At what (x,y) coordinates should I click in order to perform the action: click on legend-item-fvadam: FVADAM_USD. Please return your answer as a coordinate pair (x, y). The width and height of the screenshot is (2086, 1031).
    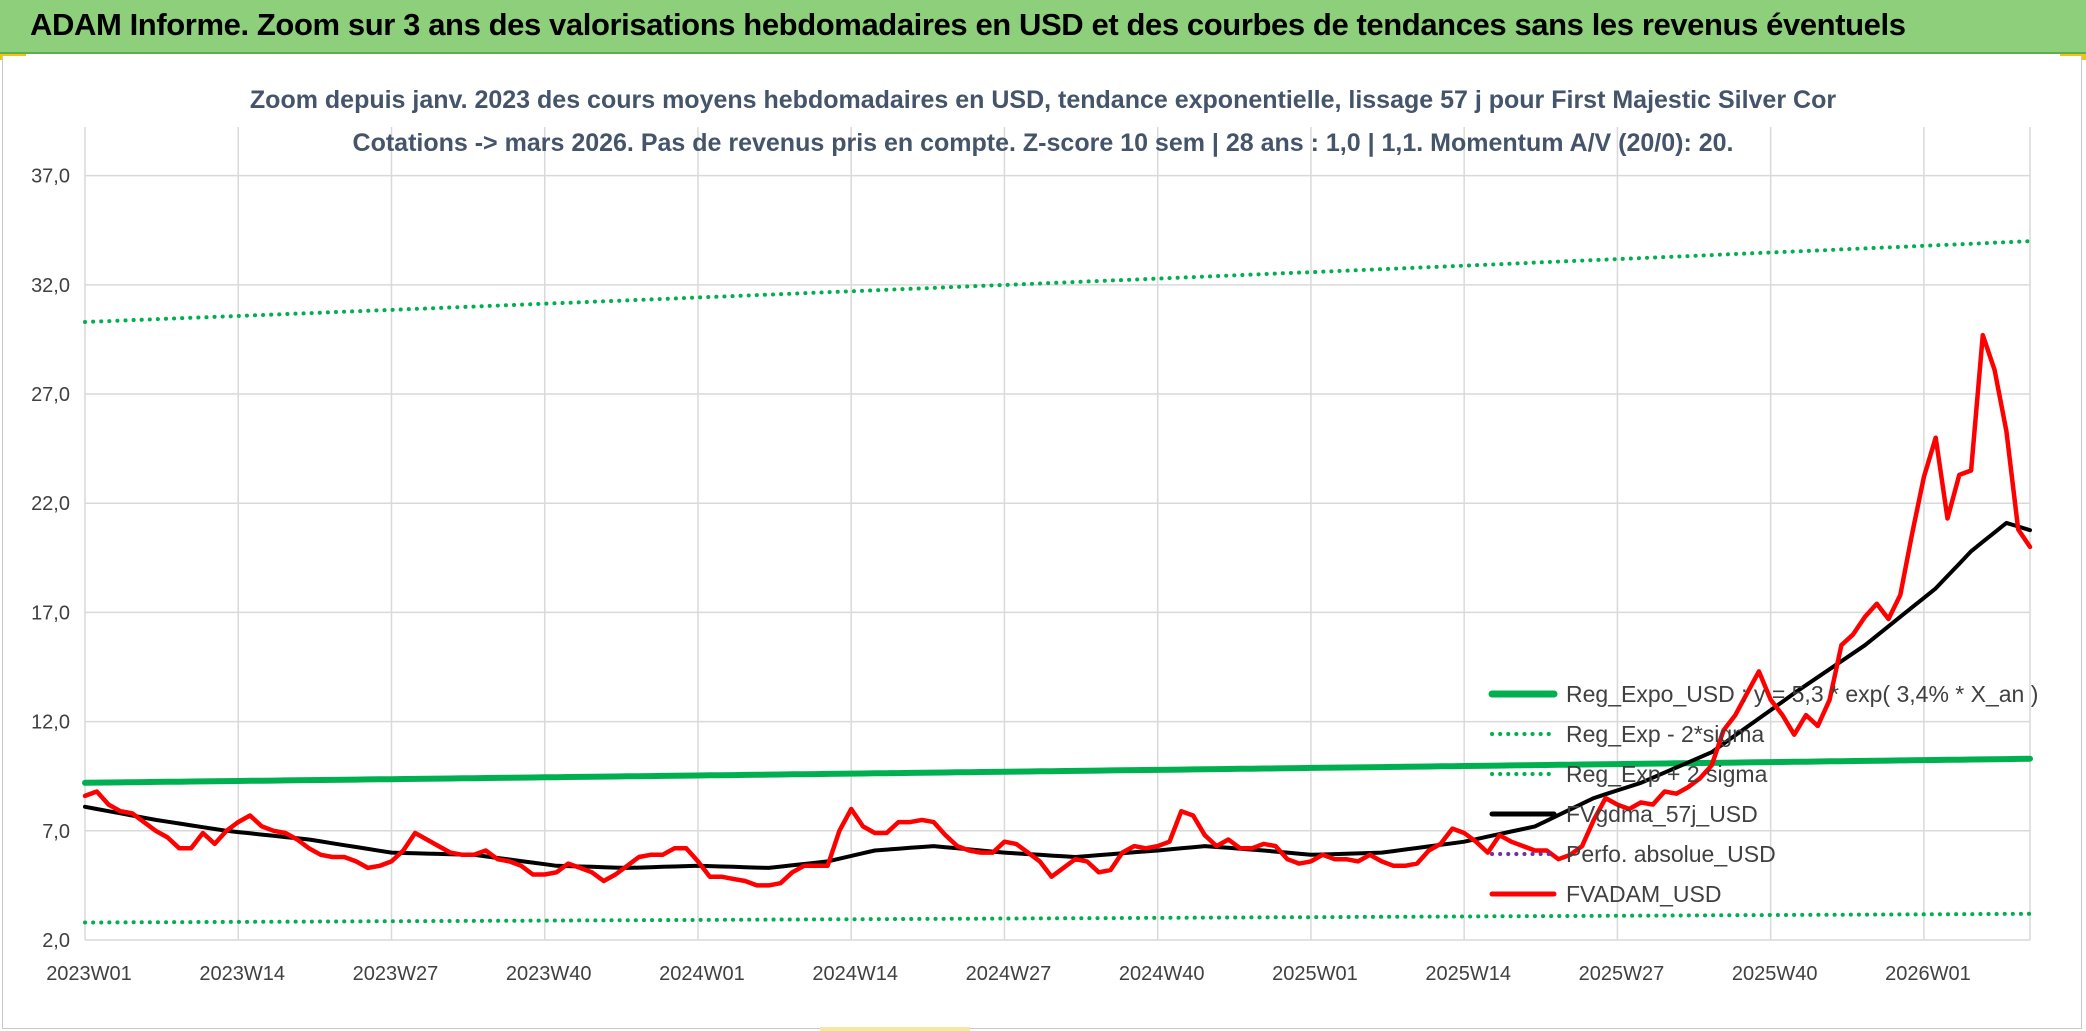
    Looking at the image, I should click on (1605, 894).